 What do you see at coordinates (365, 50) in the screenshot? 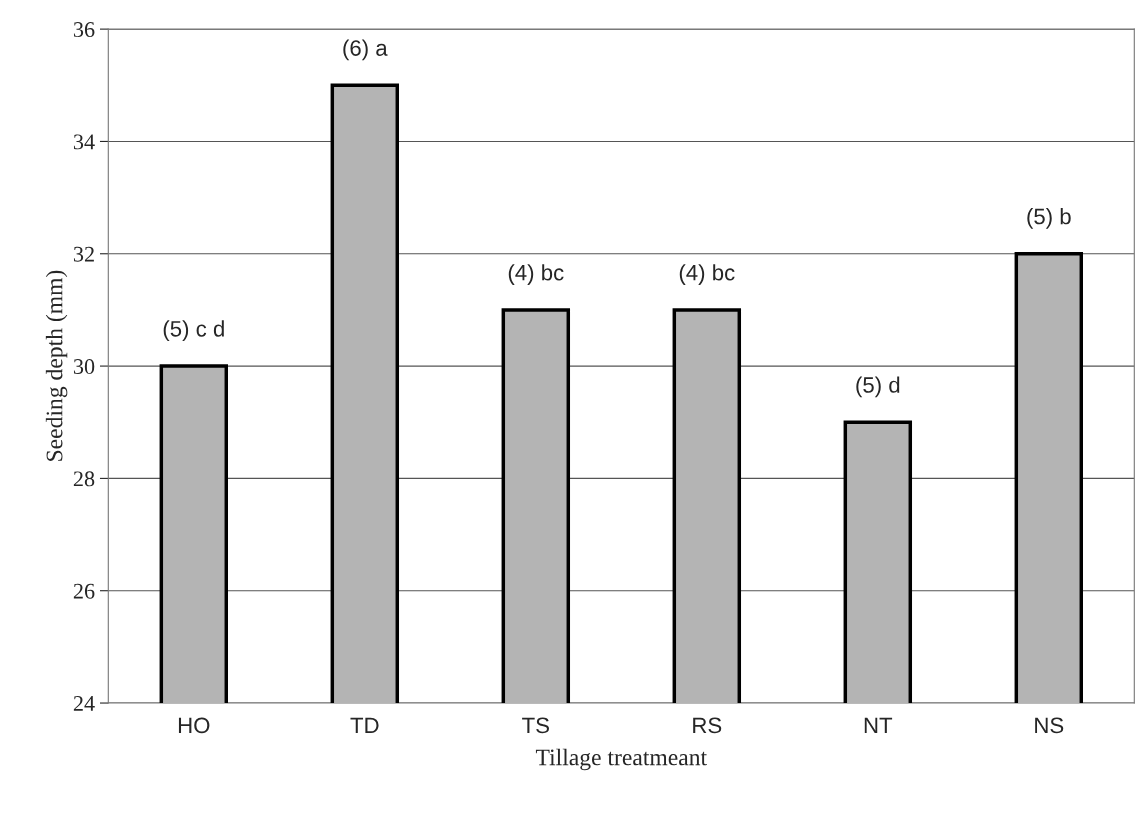
I see `annotation: (6) a` at bounding box center [365, 50].